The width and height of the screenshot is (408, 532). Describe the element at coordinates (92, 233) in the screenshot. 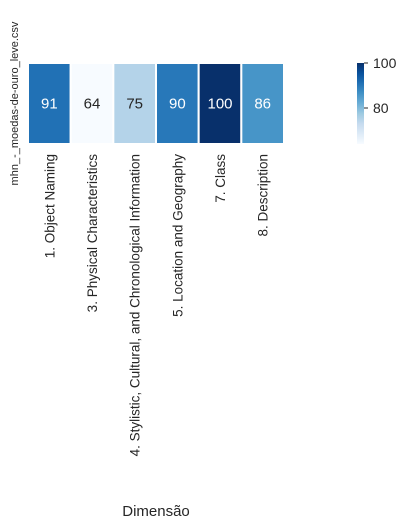

I see `x-tick-label: 3. Physical Characteristics` at that location.